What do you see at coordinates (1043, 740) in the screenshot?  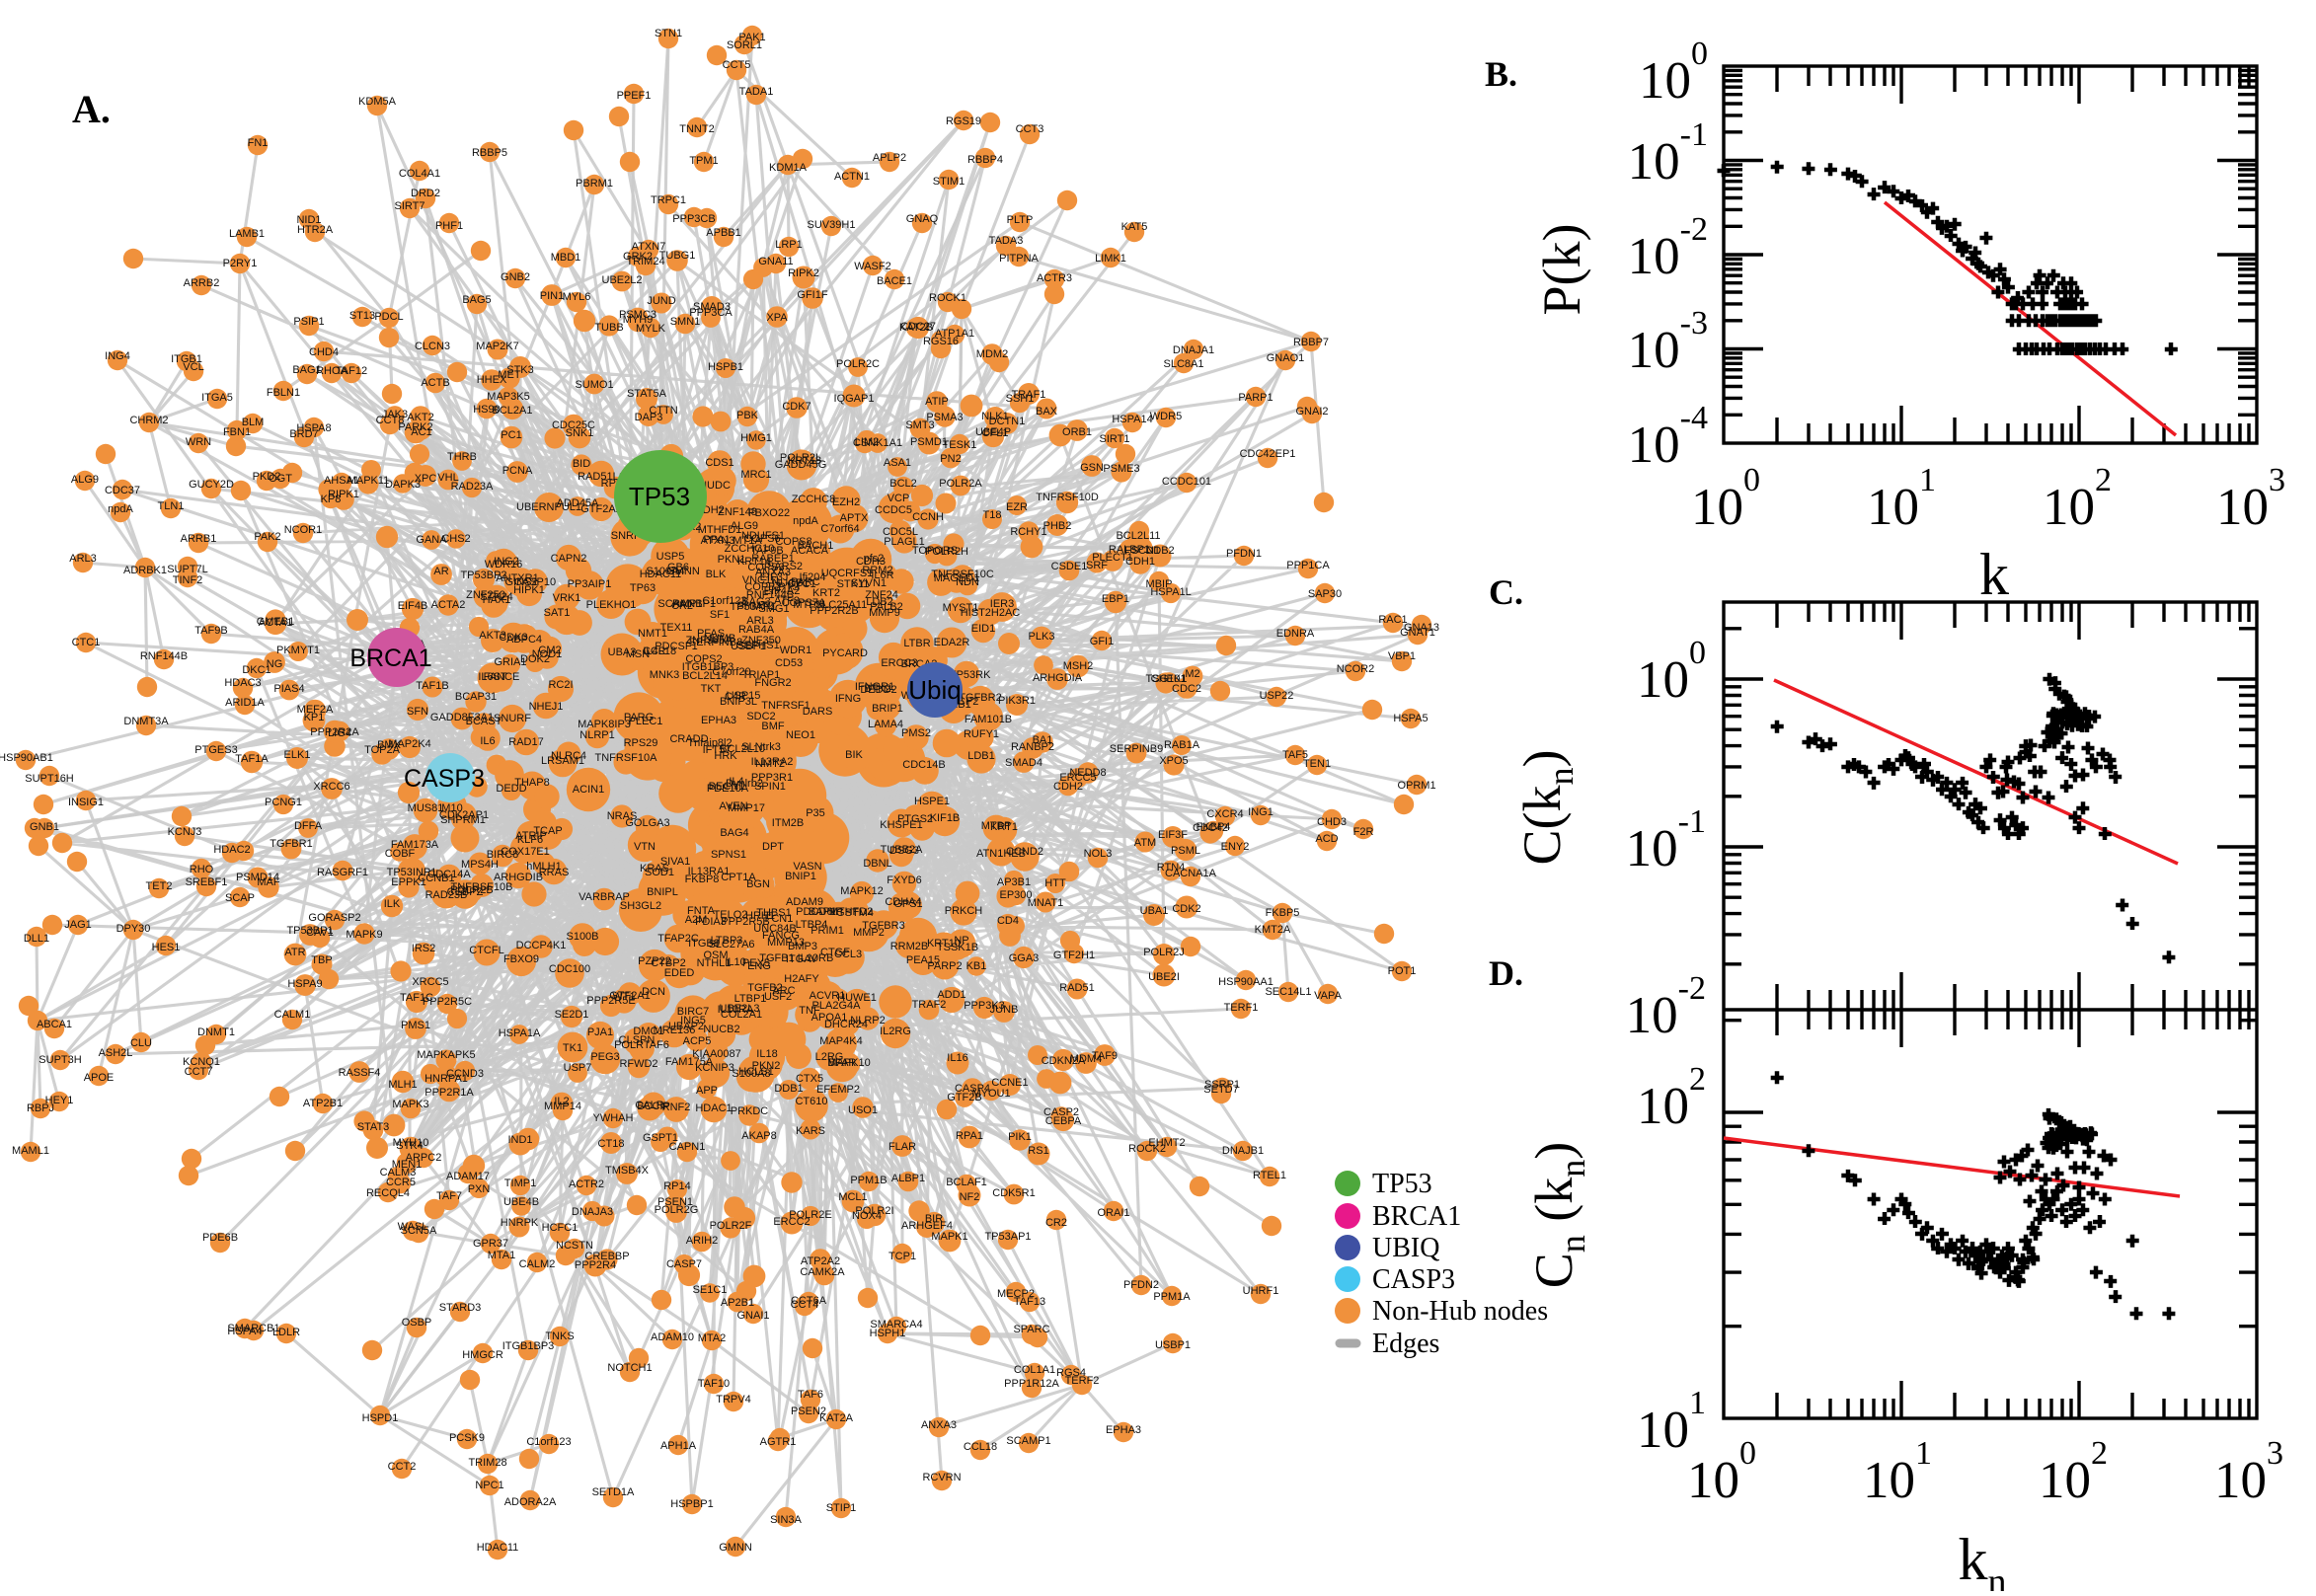 I see `svg-text: BA1` at bounding box center [1043, 740].